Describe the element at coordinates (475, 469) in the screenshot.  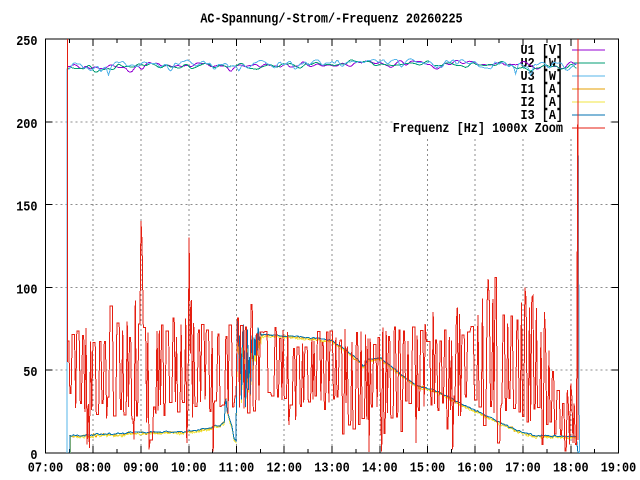
I see `svg-text: 16:00` at that location.